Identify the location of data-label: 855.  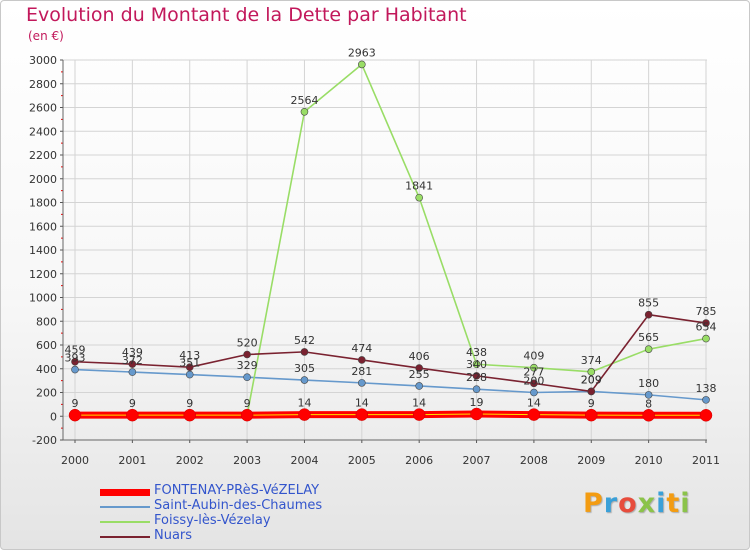
(648, 303).